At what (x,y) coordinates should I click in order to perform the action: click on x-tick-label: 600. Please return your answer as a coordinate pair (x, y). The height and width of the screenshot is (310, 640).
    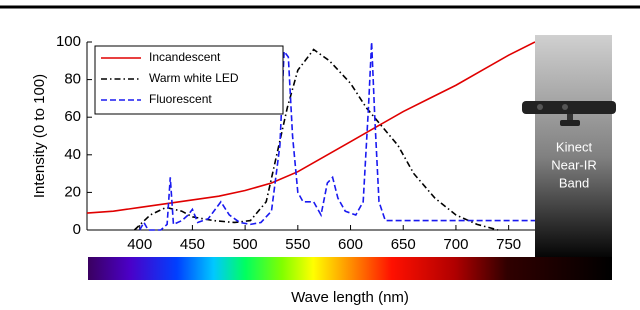
    Looking at the image, I should click on (350, 244).